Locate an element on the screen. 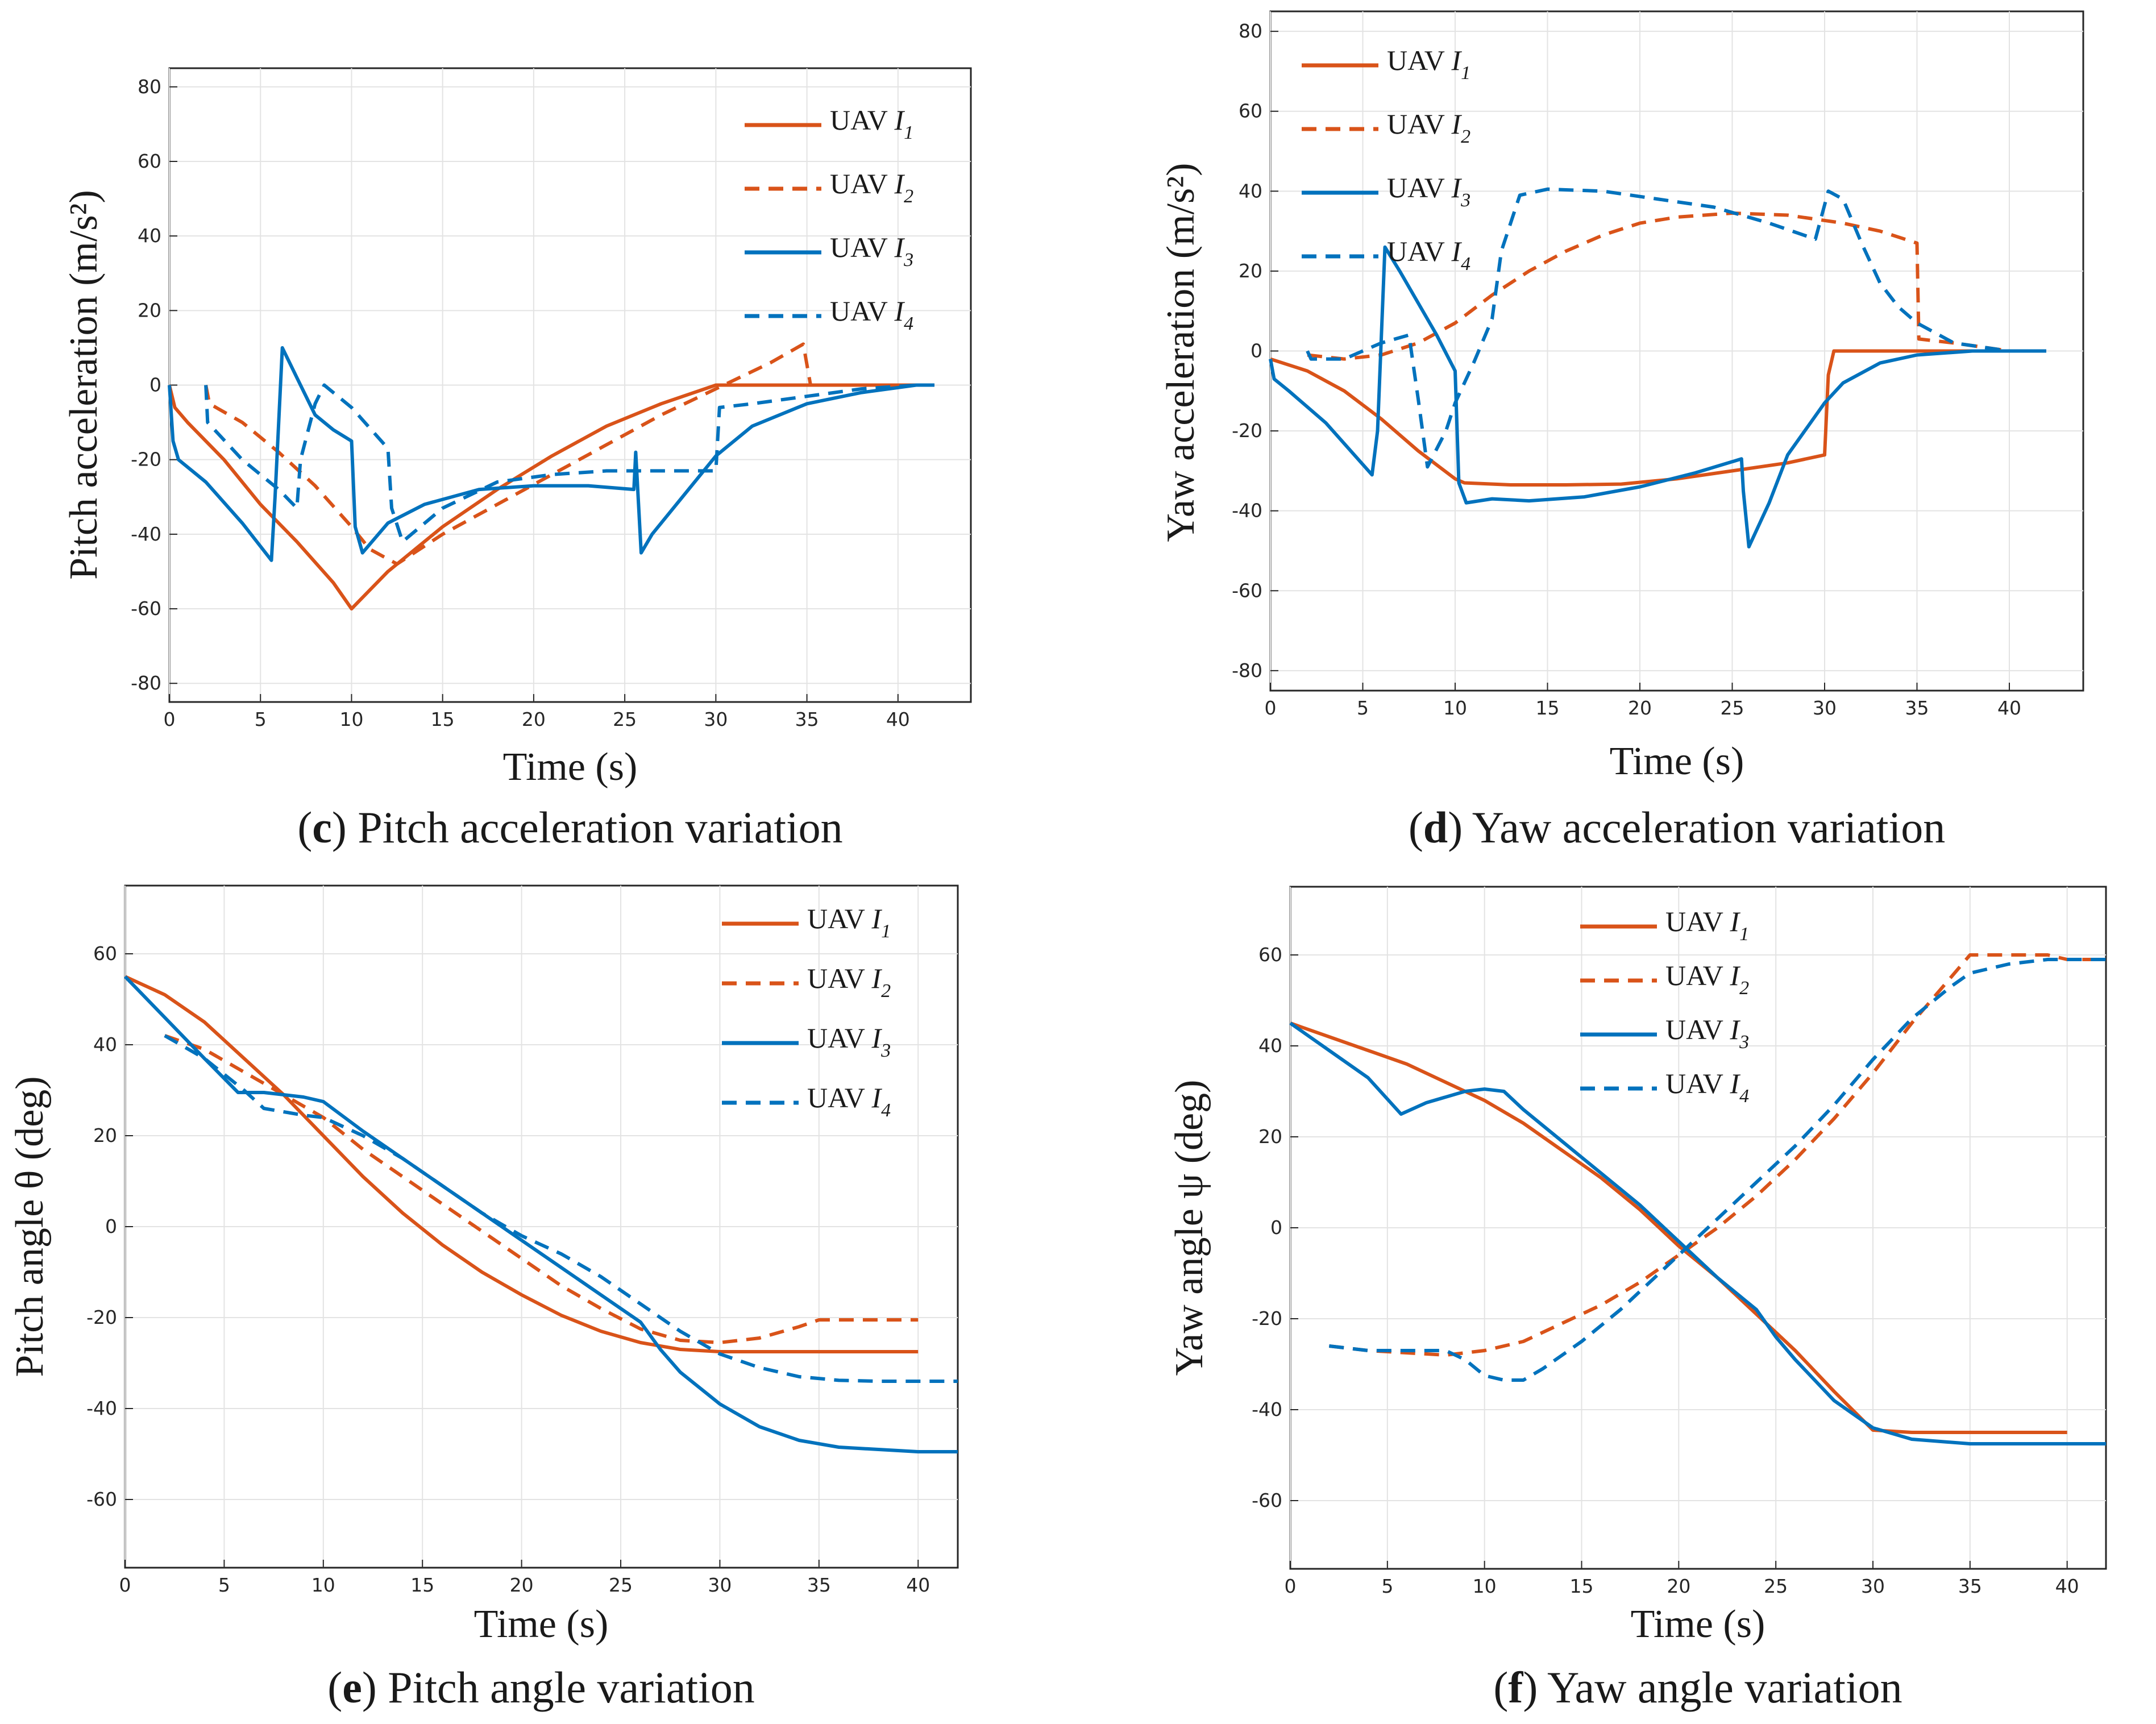 This screenshot has height=1724, width=2156. x-axis-label-d: Time (s) is located at coordinates (1677, 761).